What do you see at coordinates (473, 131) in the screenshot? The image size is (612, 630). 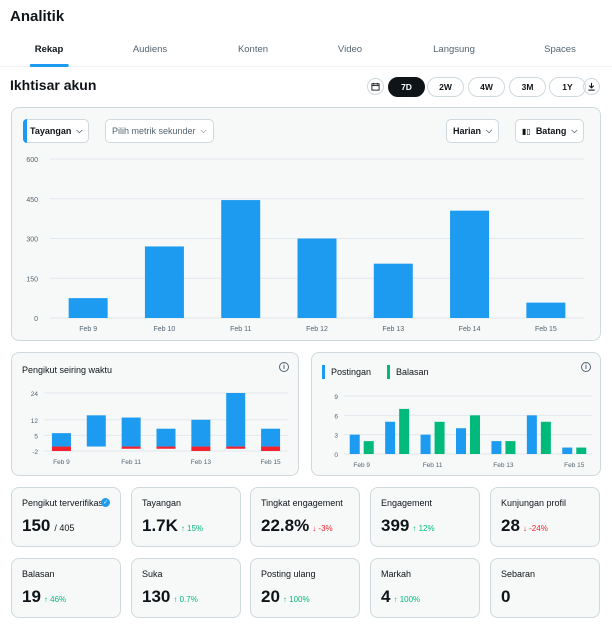 I see `interval-select: Harian ⌵` at bounding box center [473, 131].